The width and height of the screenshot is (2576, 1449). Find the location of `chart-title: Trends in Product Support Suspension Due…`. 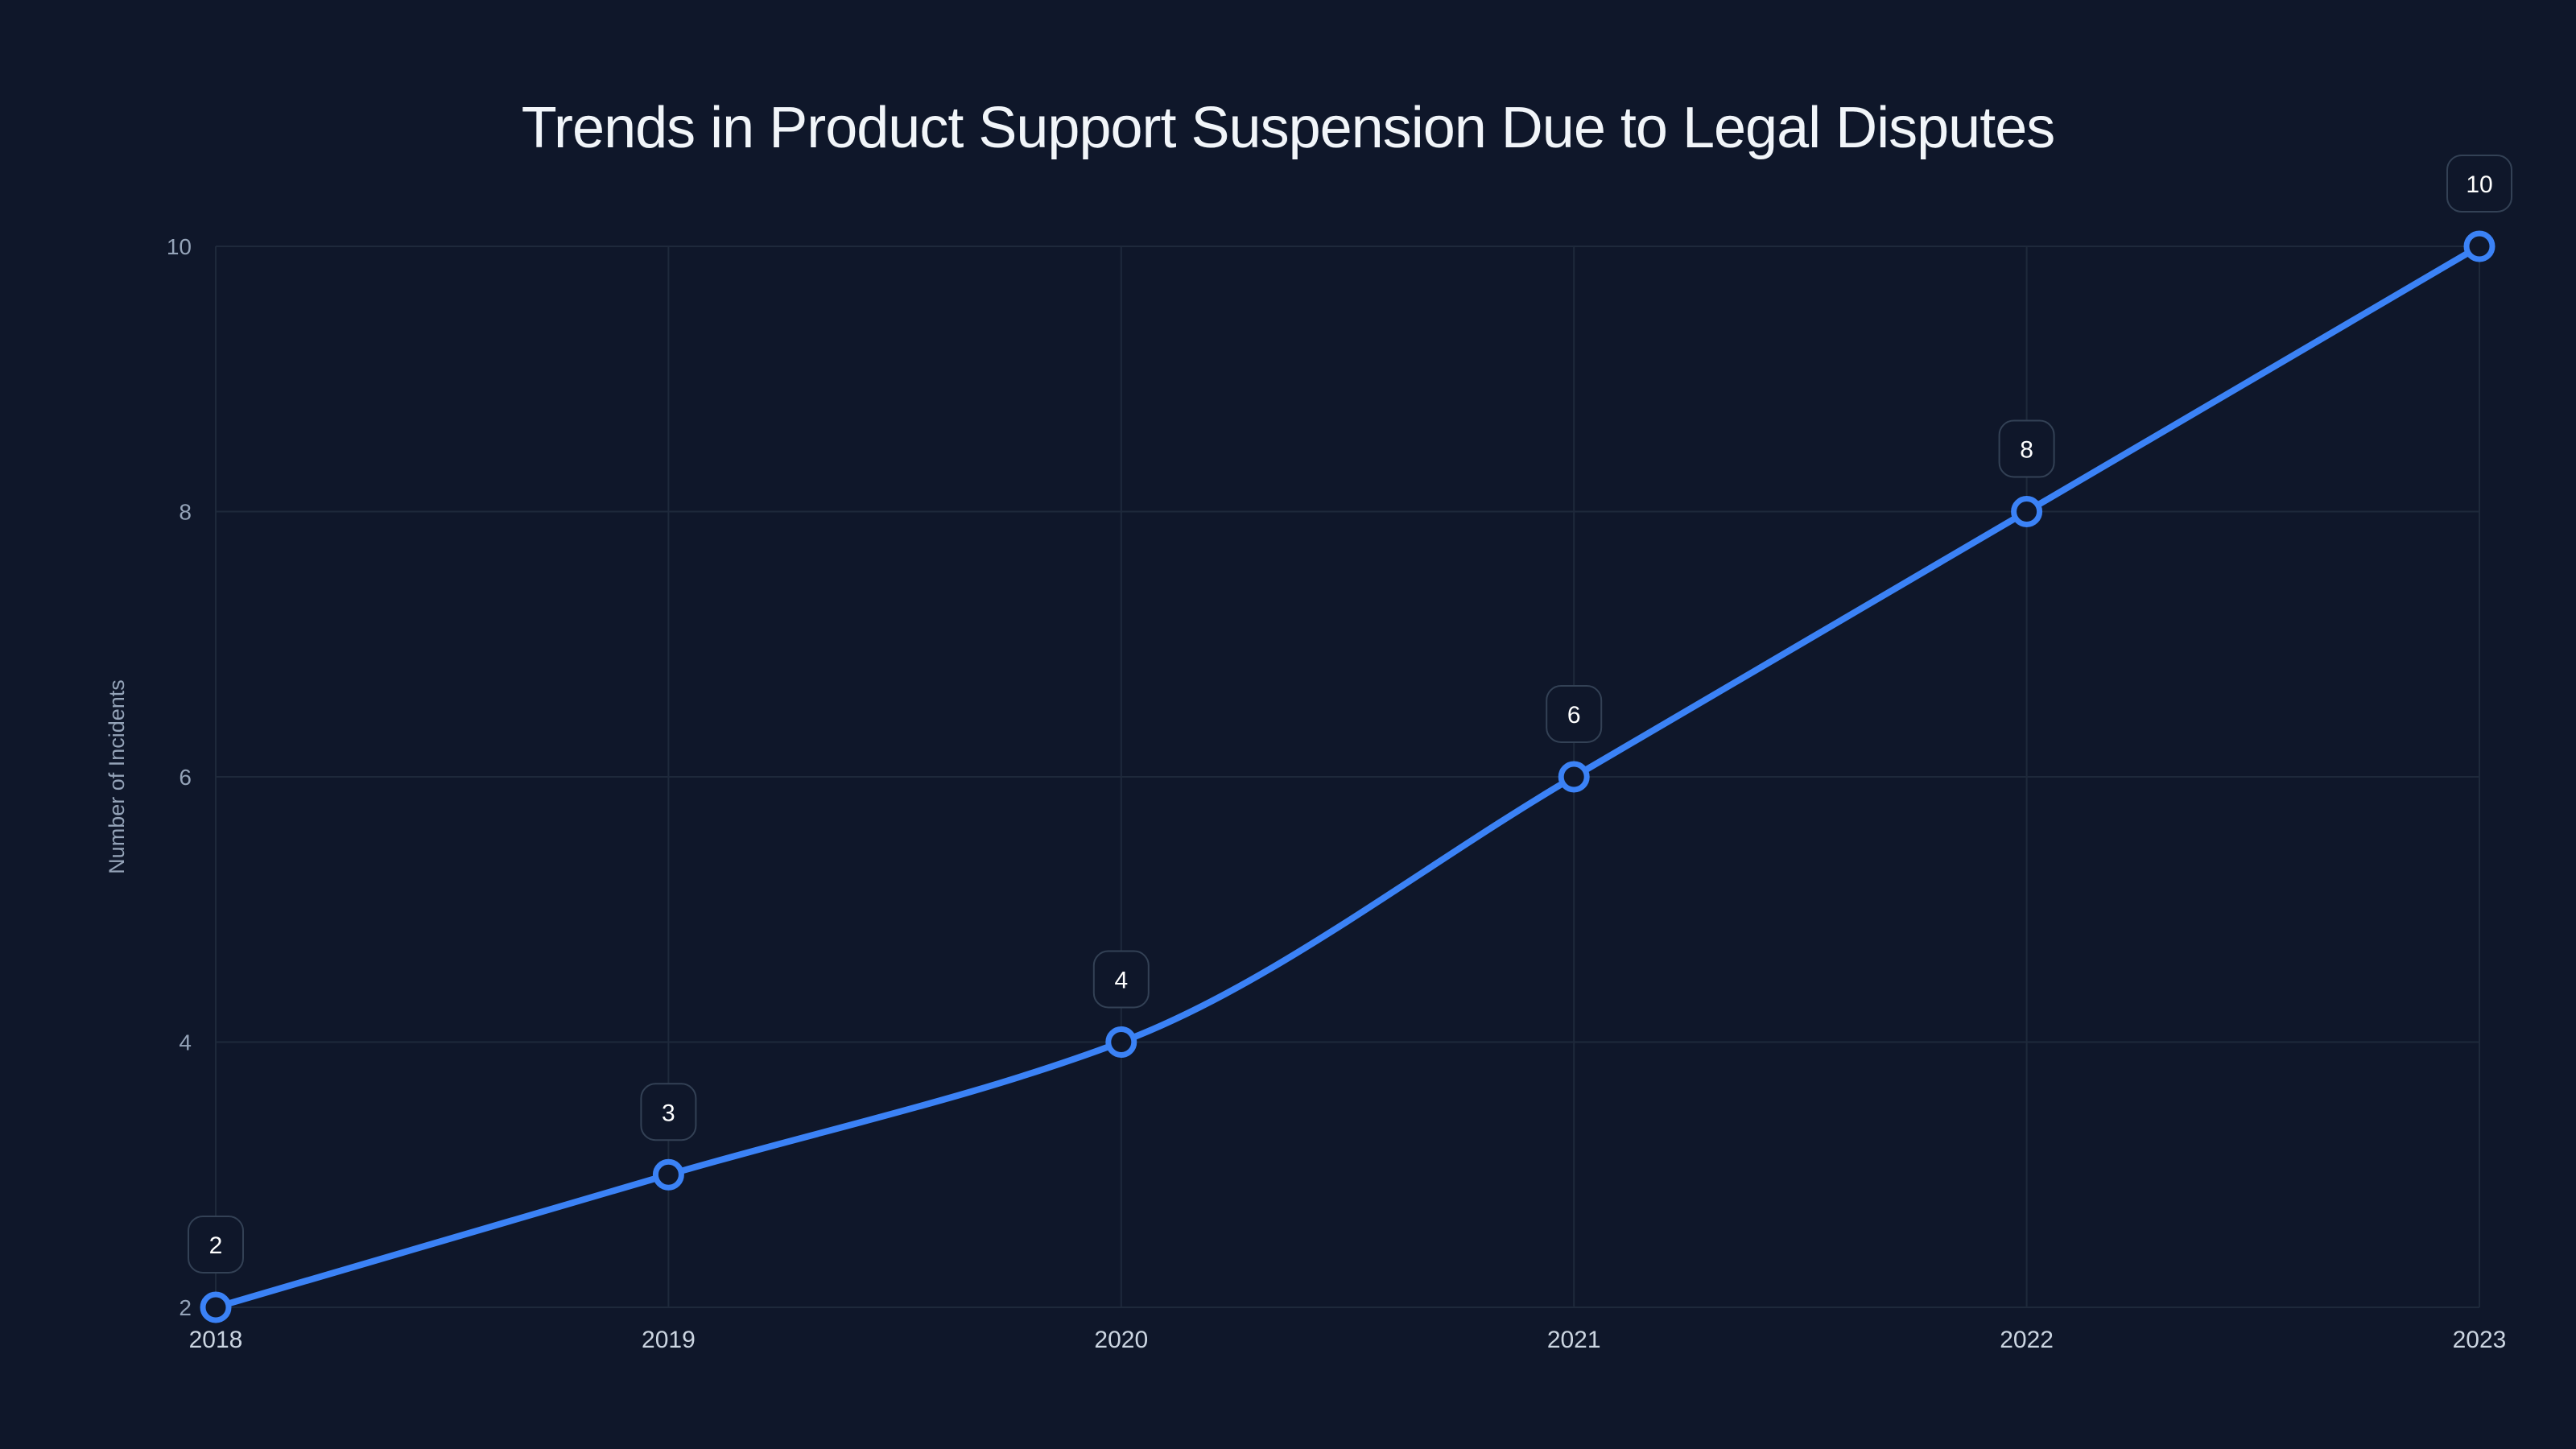

chart-title: Trends in Product Support Suspension Due… is located at coordinates (1288, 128).